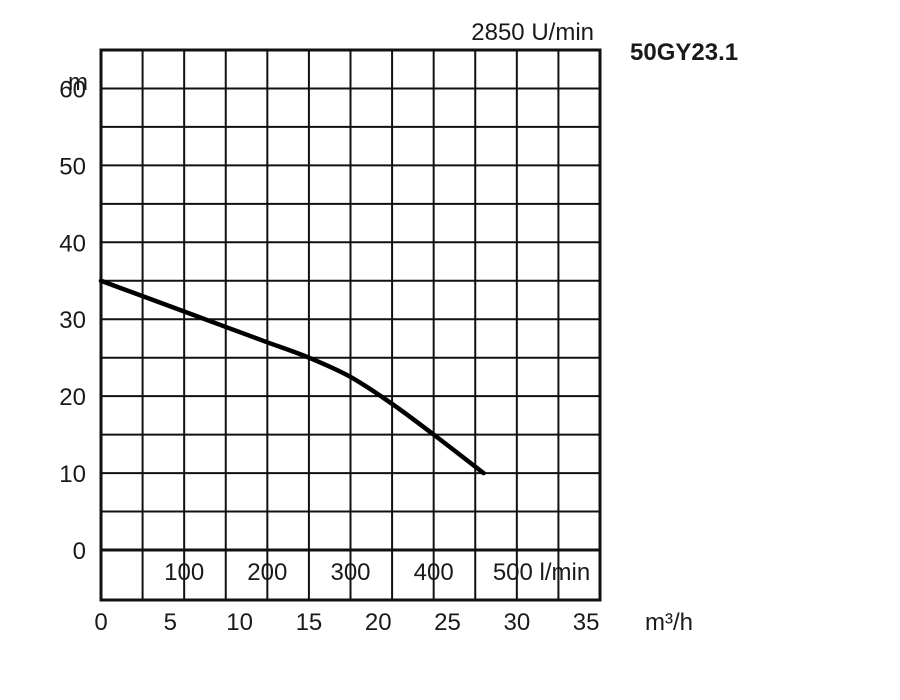 The height and width of the screenshot is (700, 900). I want to click on x-m3h-tick-label: 25, so click(447, 622).